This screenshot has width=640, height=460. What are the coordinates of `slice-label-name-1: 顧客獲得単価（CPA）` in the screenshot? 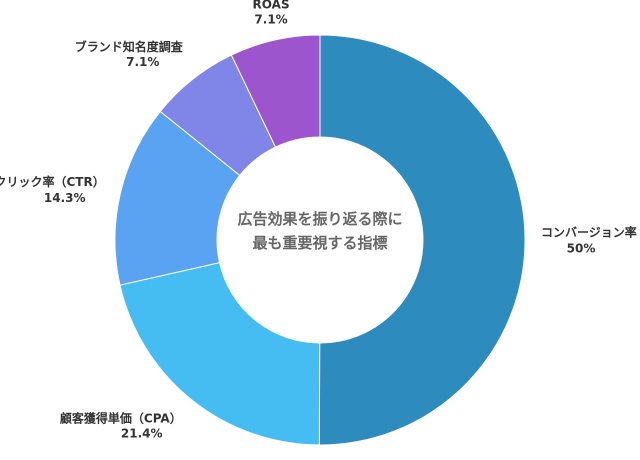 It's located at (121, 417).